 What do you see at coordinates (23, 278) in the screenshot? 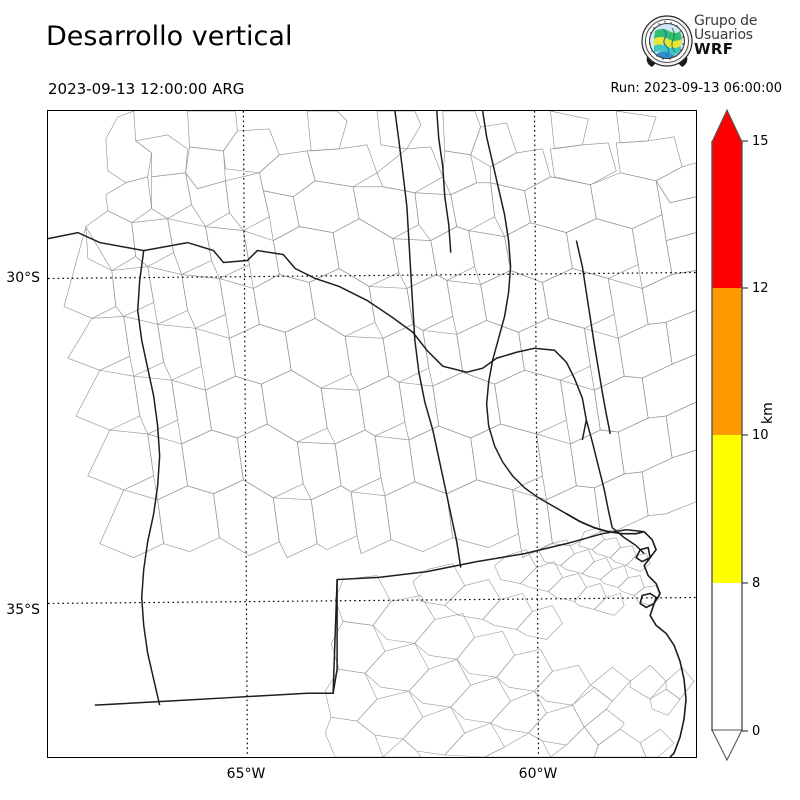
I see `lat-label-30S: 30°S` at bounding box center [23, 278].